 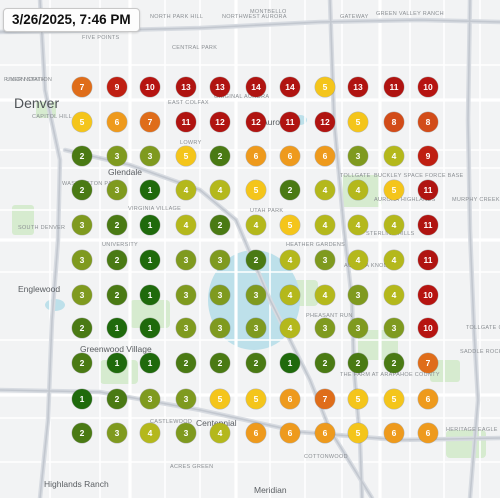 I want to click on grid-marker-r5-c10: 4, so click(x=394, y=225).